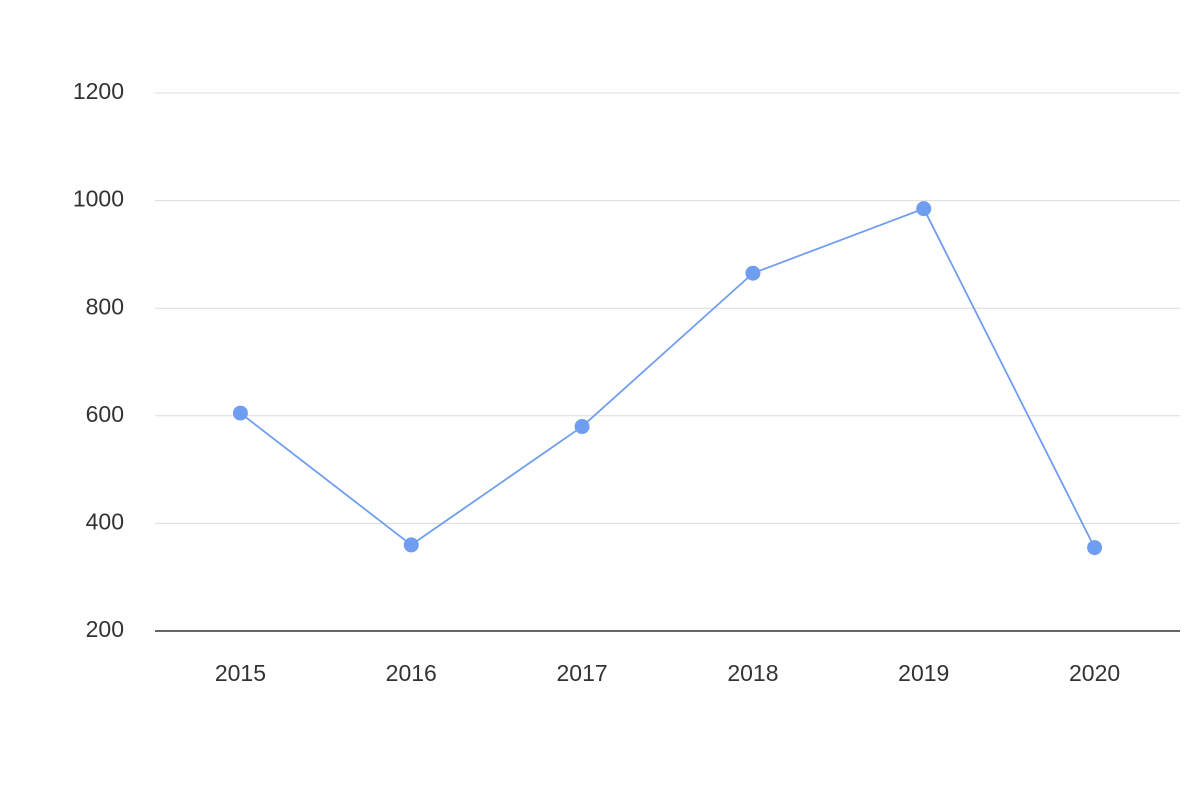 This screenshot has height=800, width=1200. Describe the element at coordinates (105, 306) in the screenshot. I see `y-tick-label: 800` at that location.